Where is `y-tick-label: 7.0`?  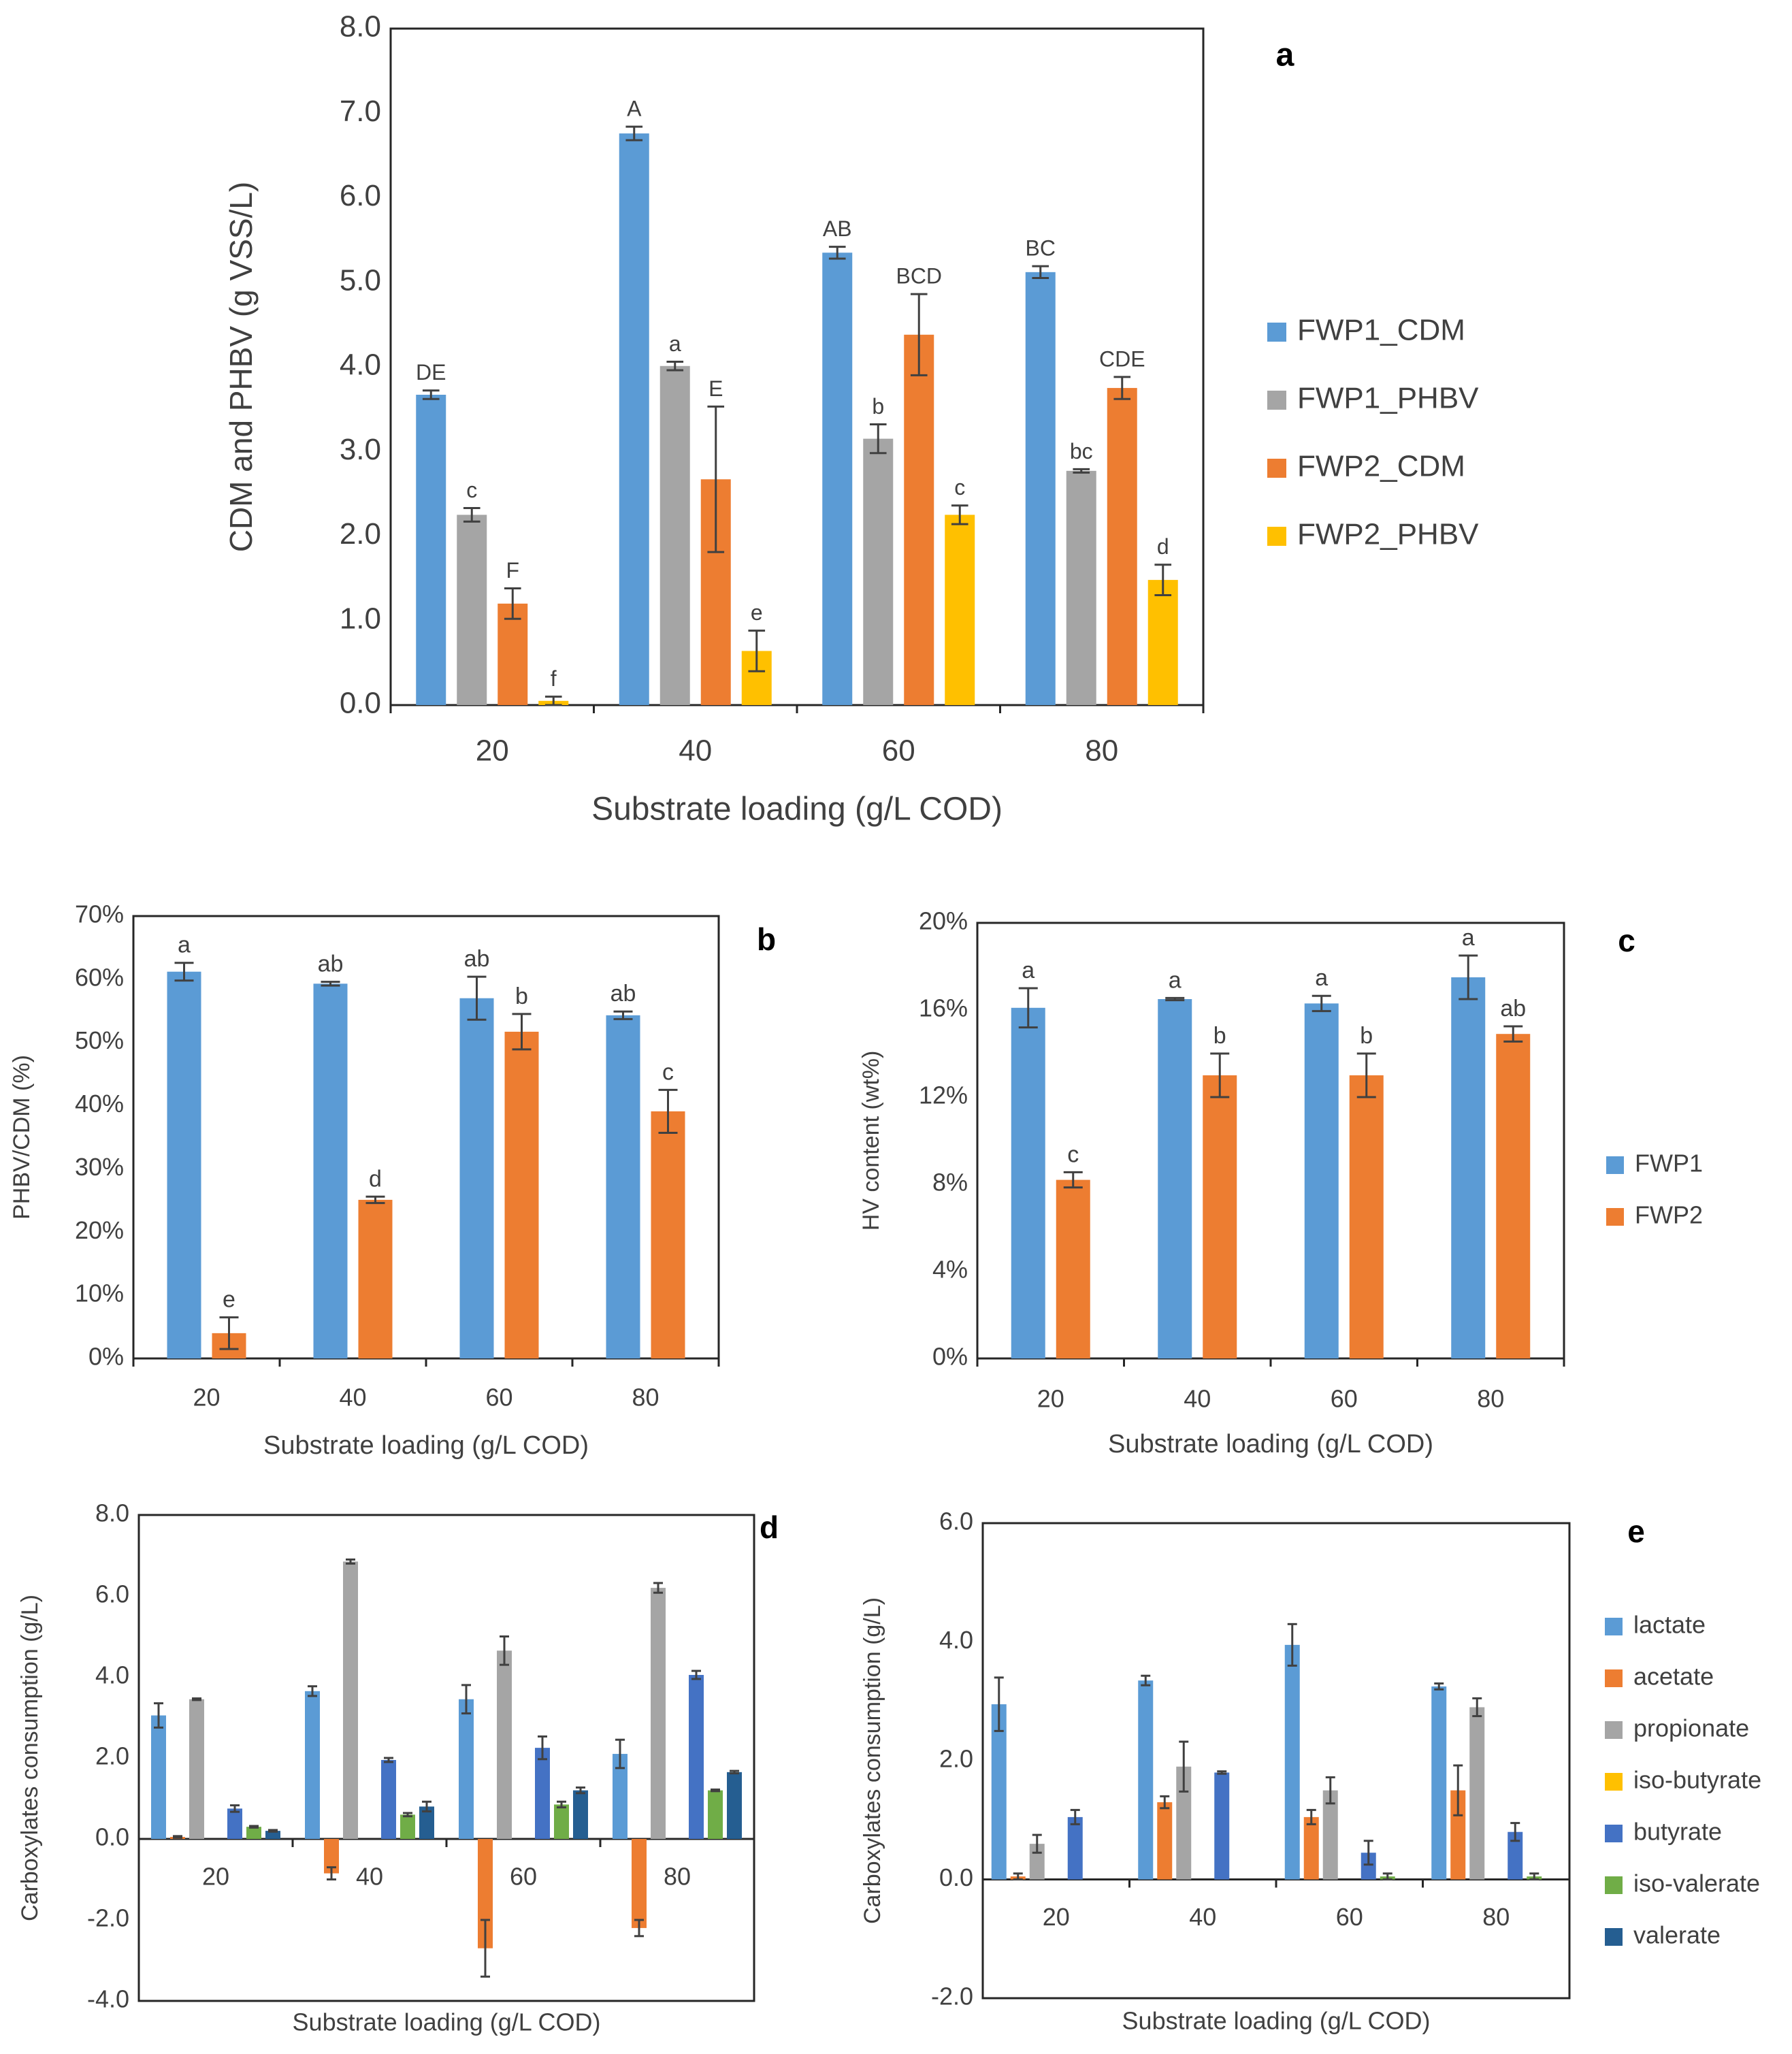
y-tick-label: 7.0 is located at coordinates (360, 112).